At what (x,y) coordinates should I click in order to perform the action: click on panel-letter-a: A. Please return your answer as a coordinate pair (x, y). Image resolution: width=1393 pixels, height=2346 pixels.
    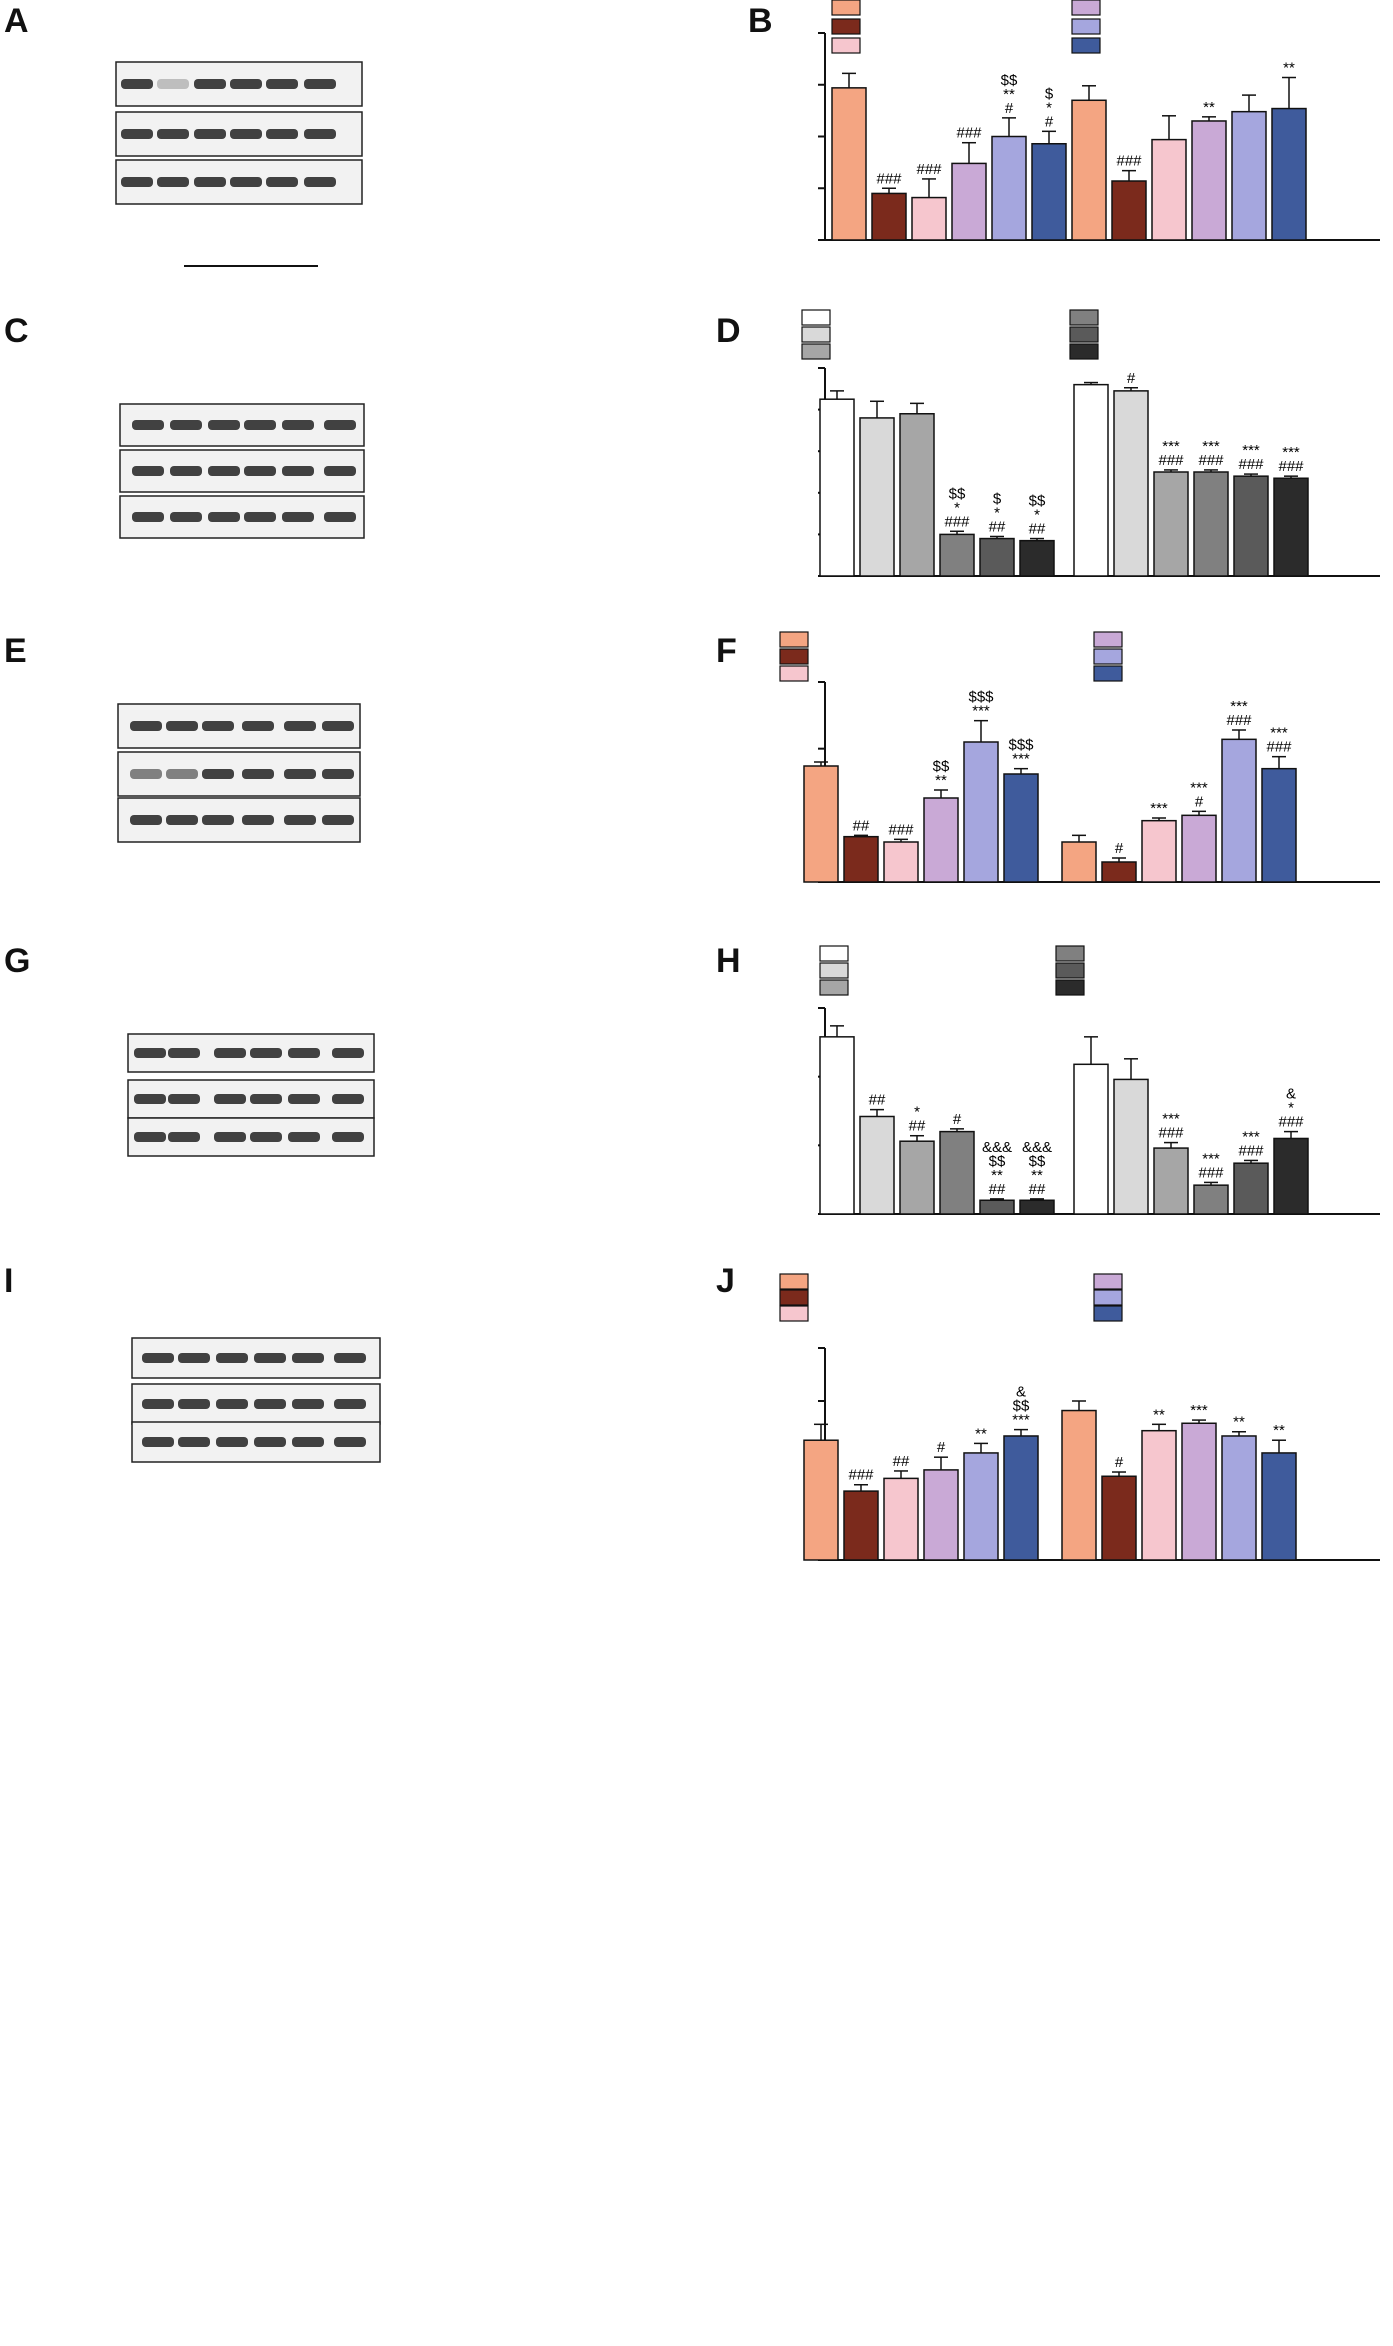
    Looking at the image, I should click on (16, 21).